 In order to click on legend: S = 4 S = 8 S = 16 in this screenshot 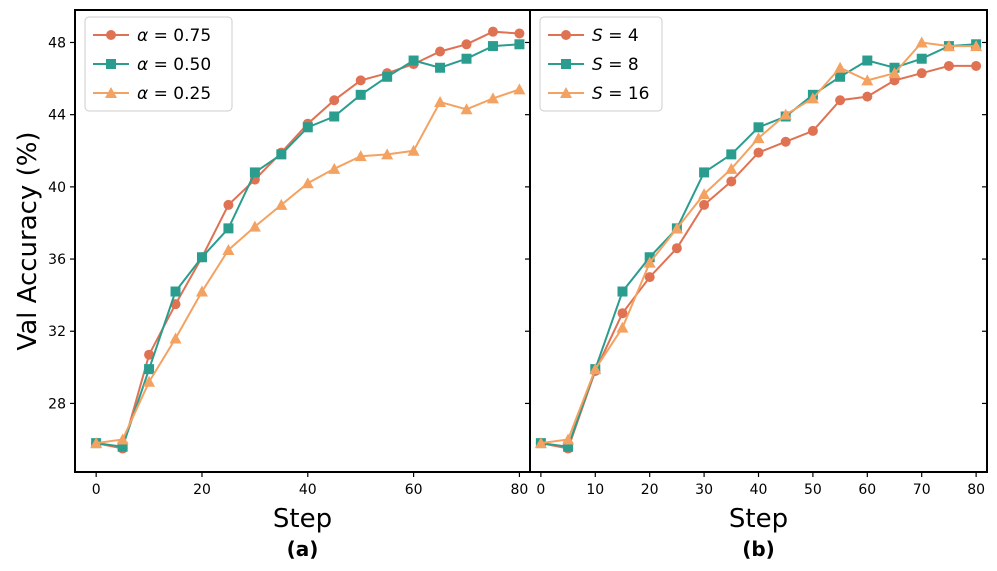, I will do `click(601, 64)`.